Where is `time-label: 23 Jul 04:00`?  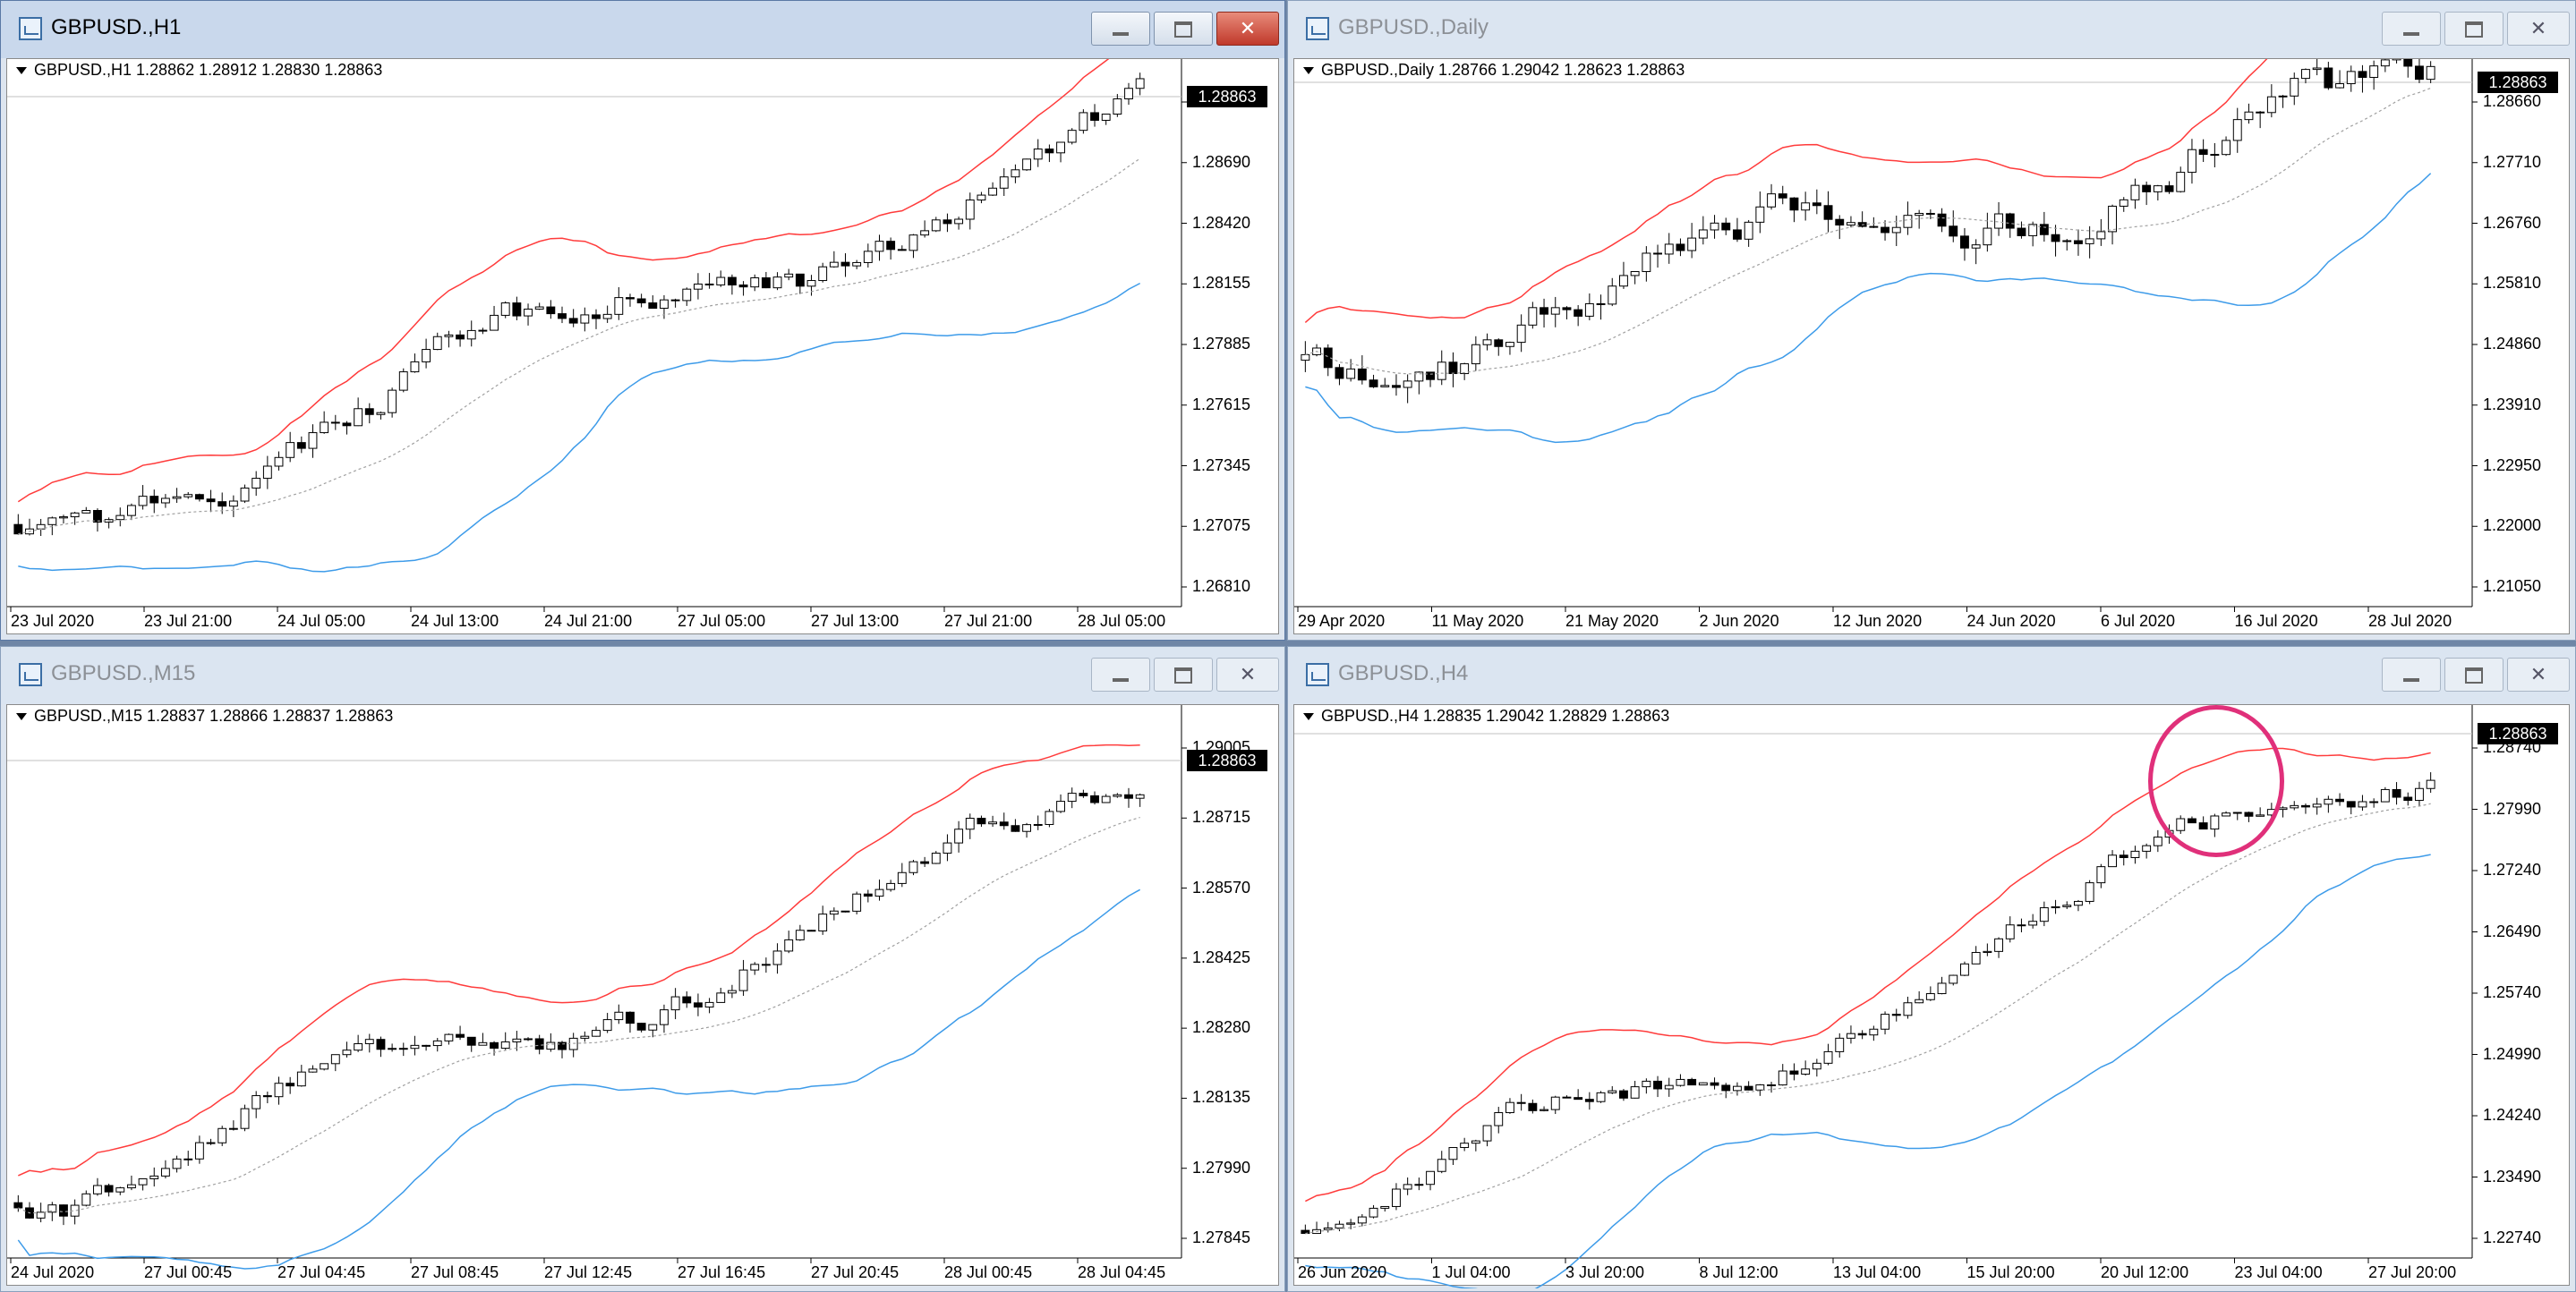
time-label: 23 Jul 04:00 is located at coordinates (2278, 1272).